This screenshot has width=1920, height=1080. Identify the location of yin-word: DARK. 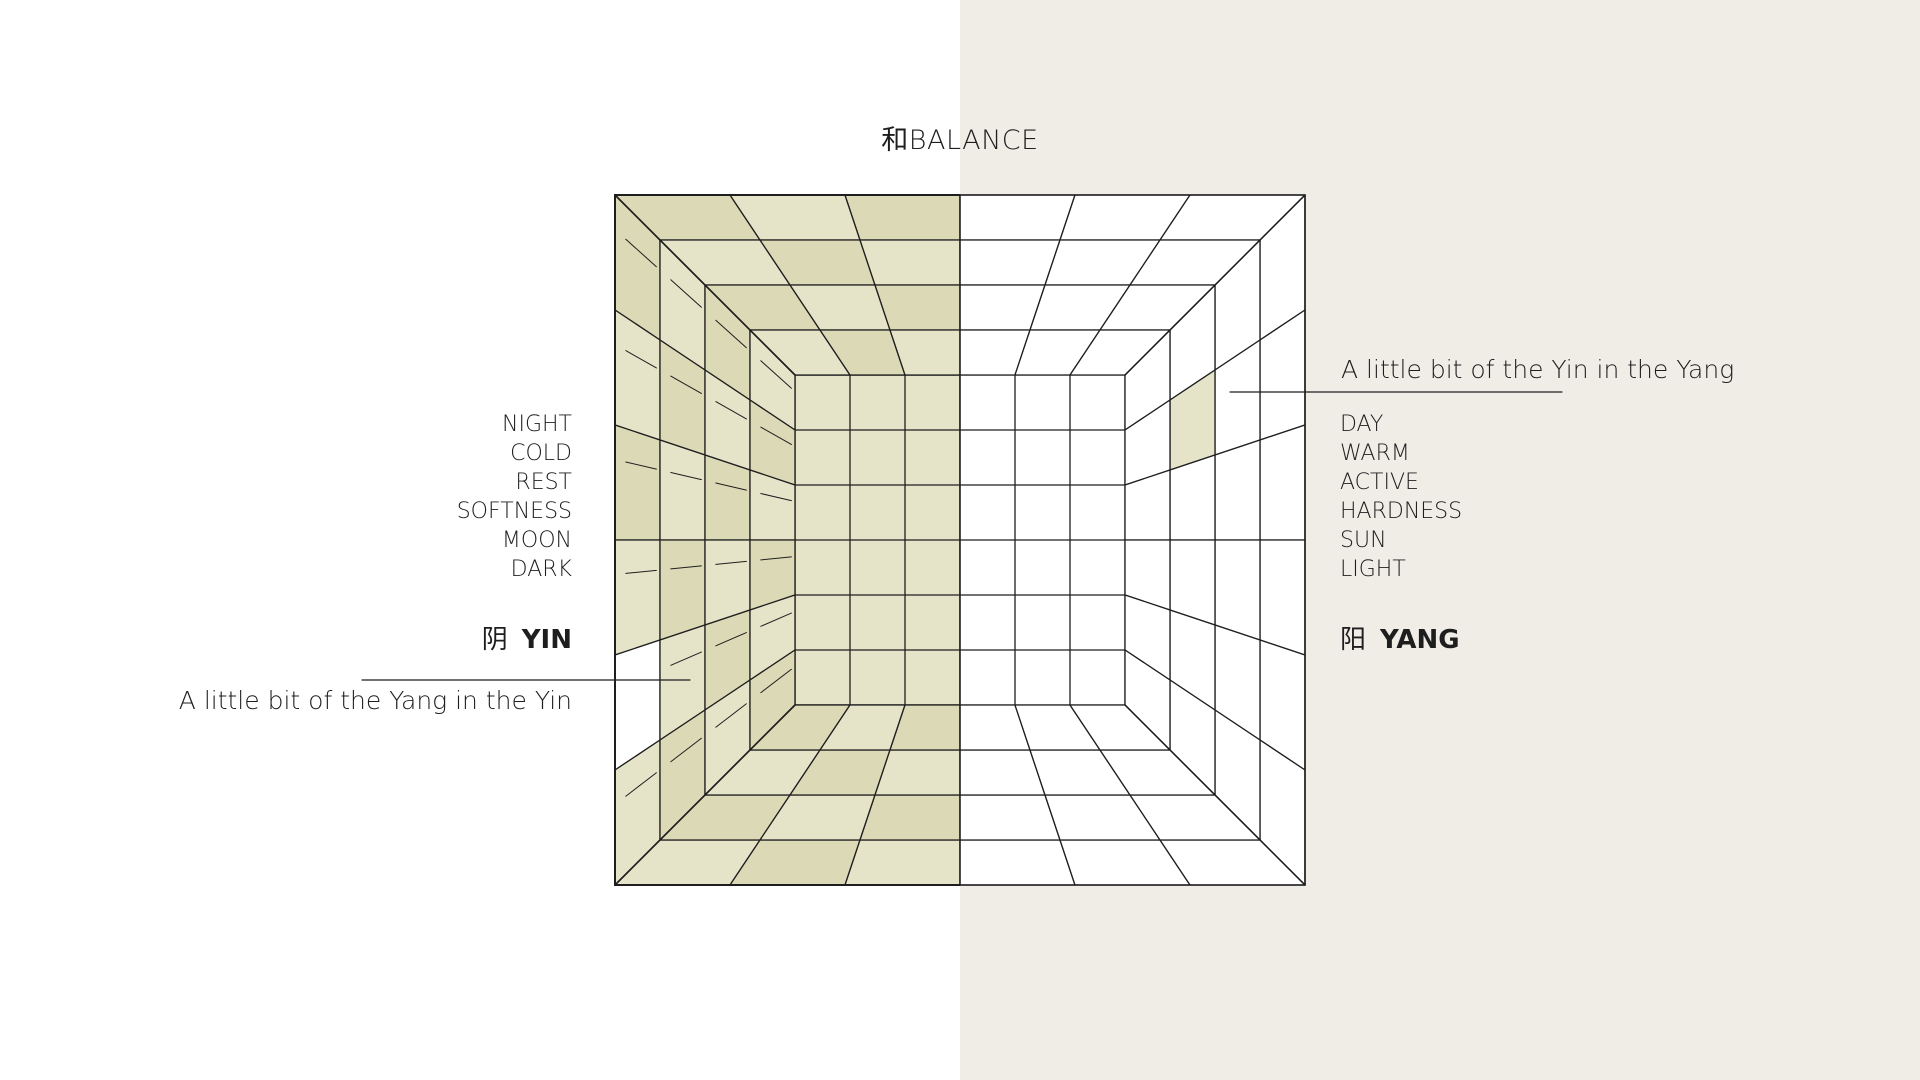
(541, 569).